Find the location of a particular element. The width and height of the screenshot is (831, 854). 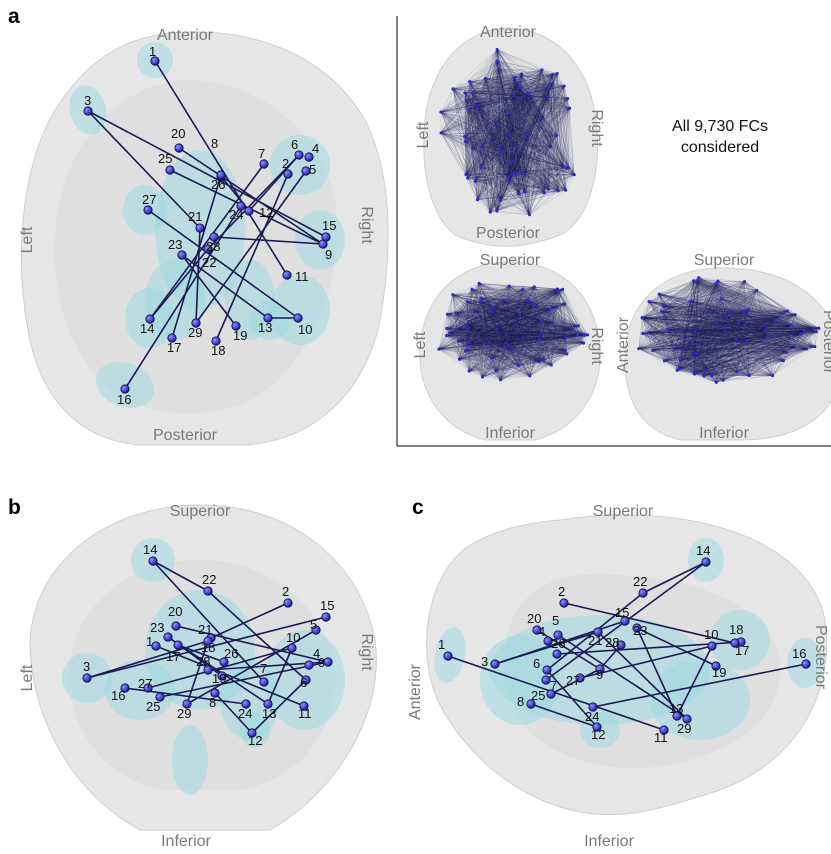

b-node-label-7: 7 is located at coordinates (263, 668).